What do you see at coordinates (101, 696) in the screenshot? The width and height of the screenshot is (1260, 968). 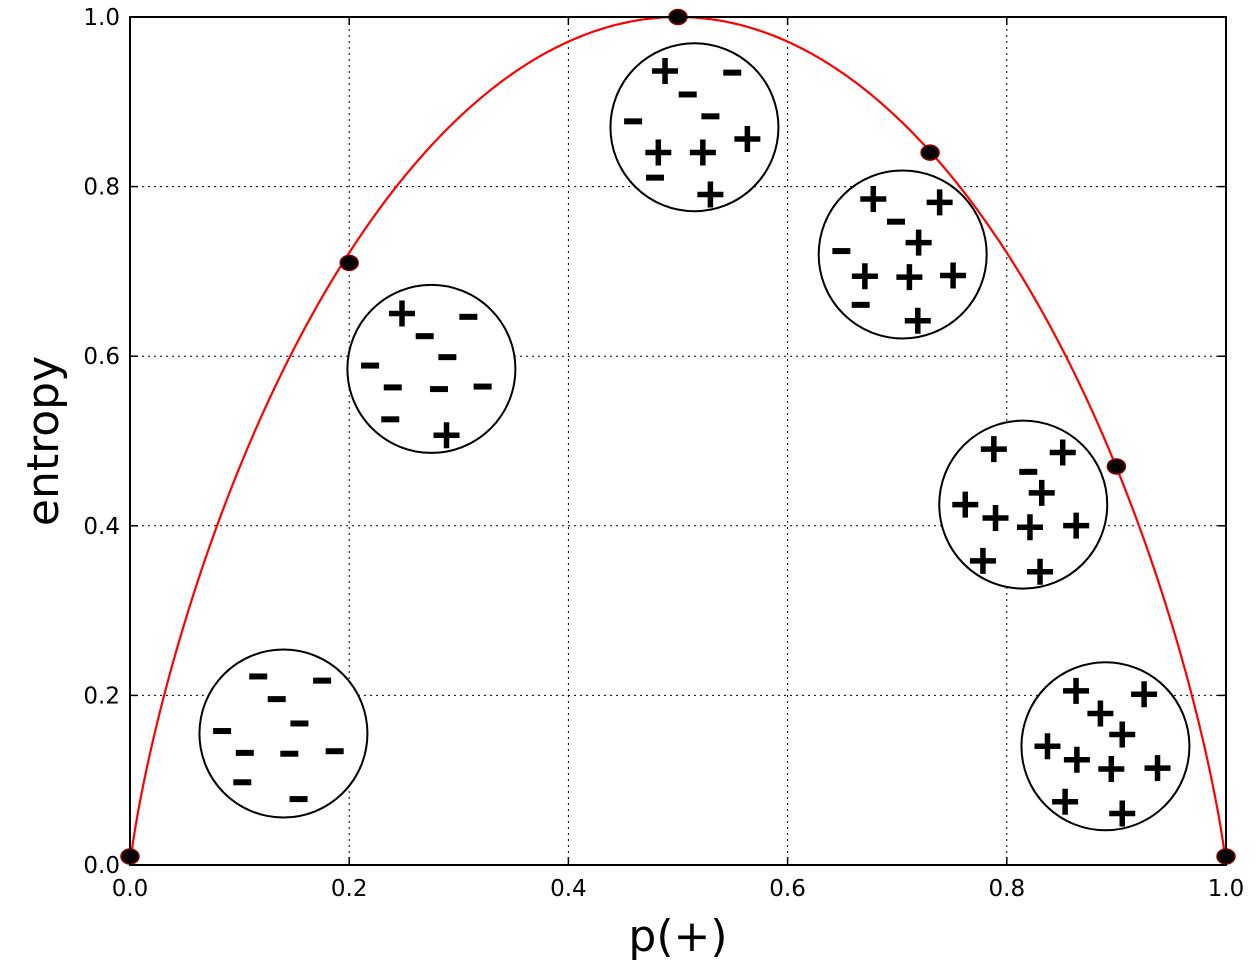 I see `y-tick-label: 0.2` at bounding box center [101, 696].